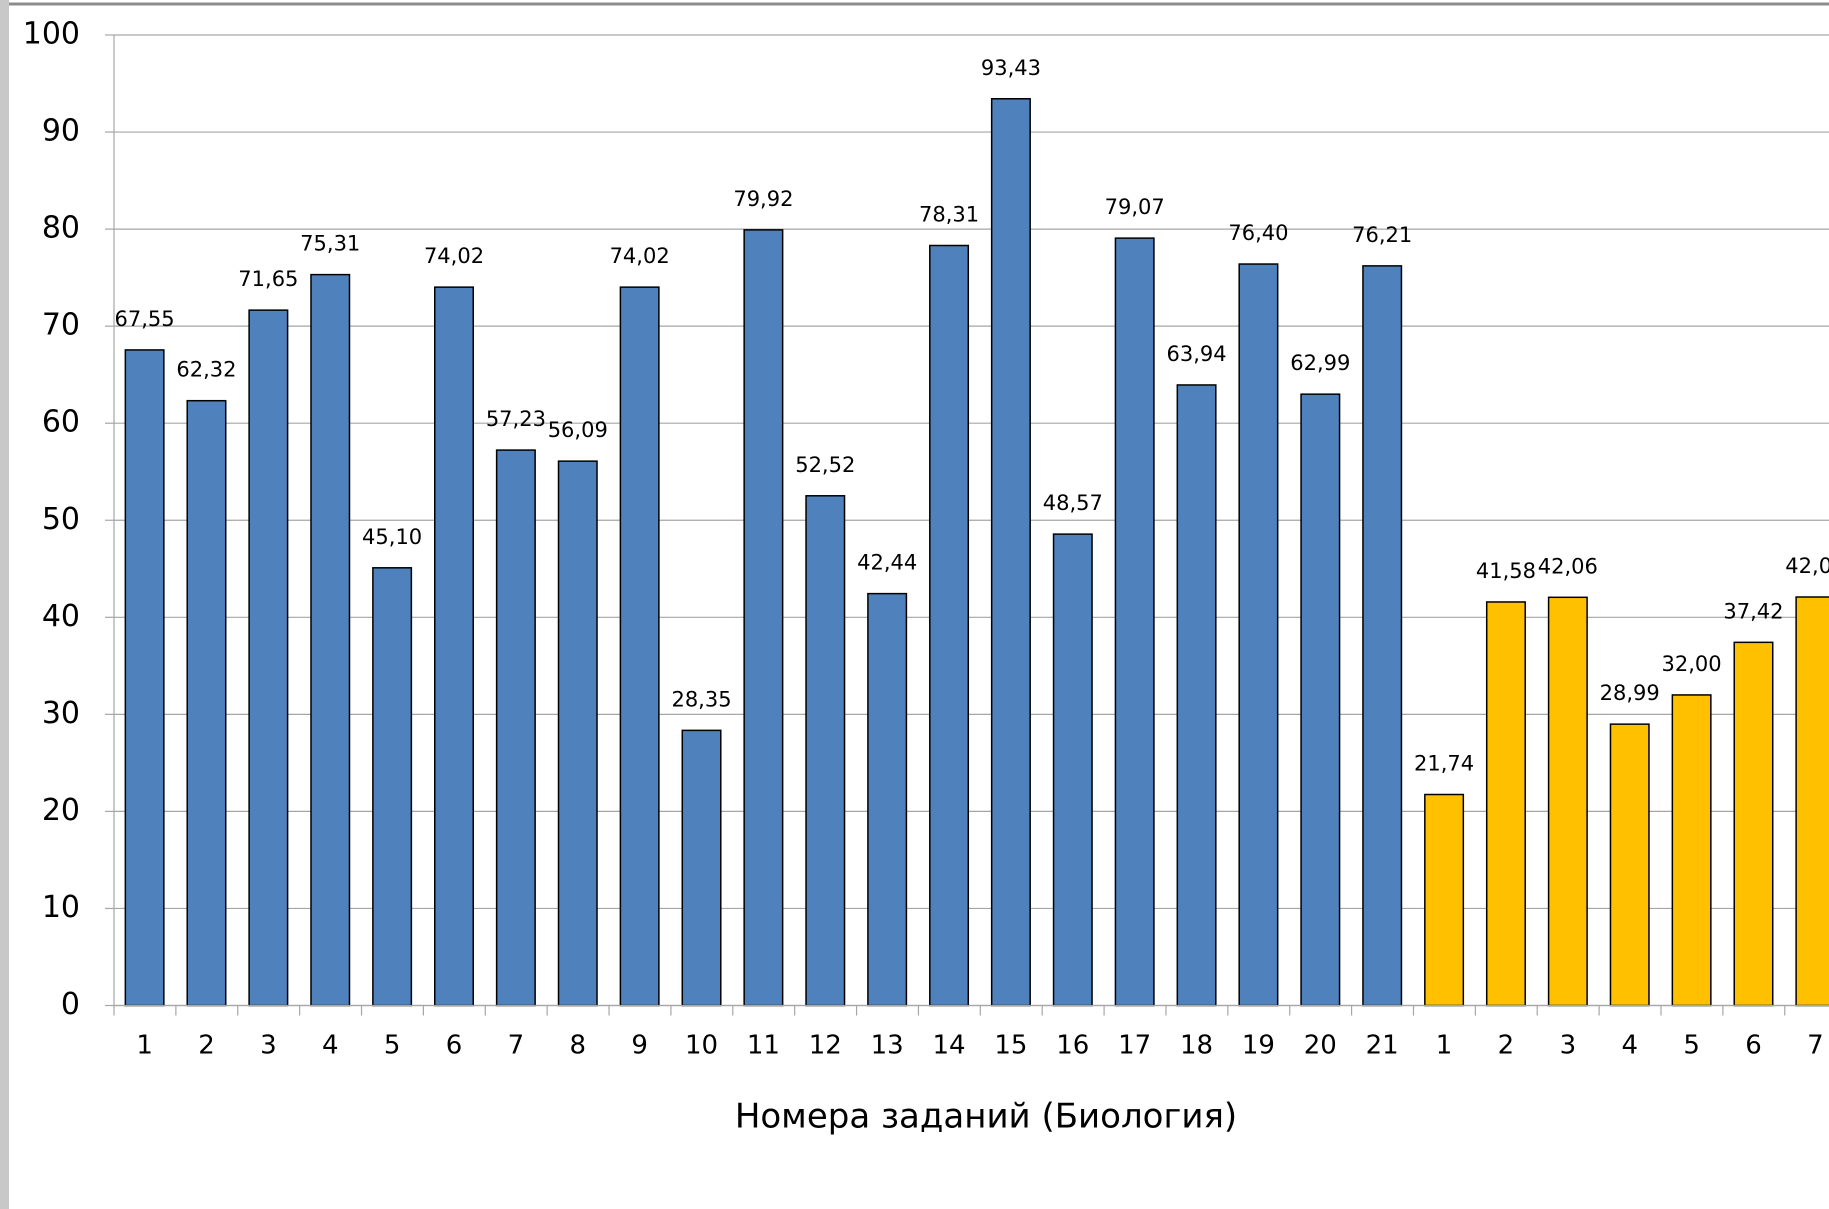 This screenshot has height=1209, width=1829. Describe the element at coordinates (639, 1046) in the screenshot. I see `x-tick-label: 9` at that location.